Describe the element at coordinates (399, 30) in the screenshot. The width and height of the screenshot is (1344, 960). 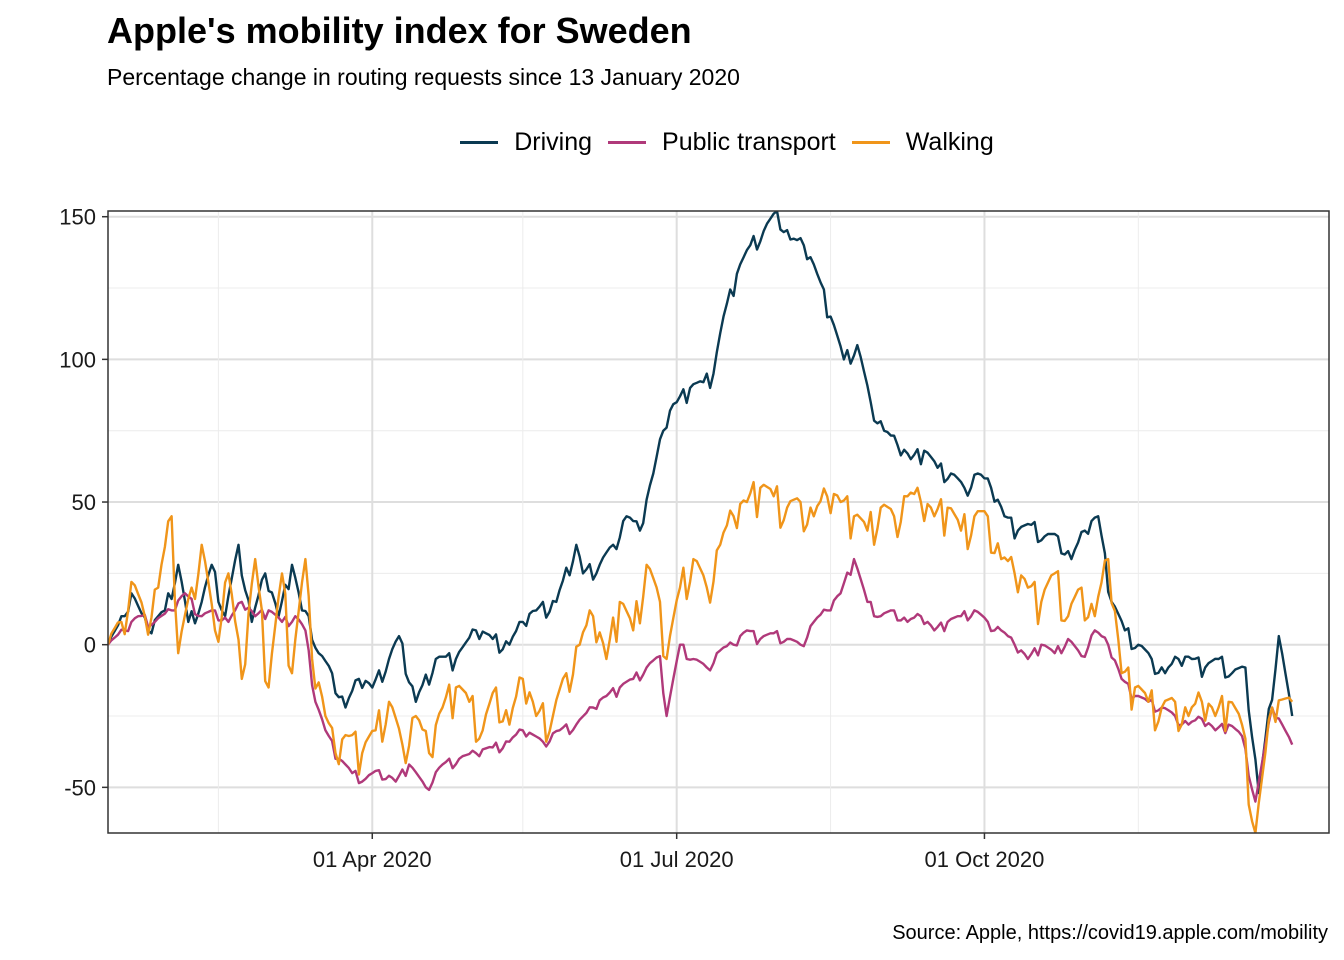
I see `chart-title: Apple's mobility index for Sweden` at that location.